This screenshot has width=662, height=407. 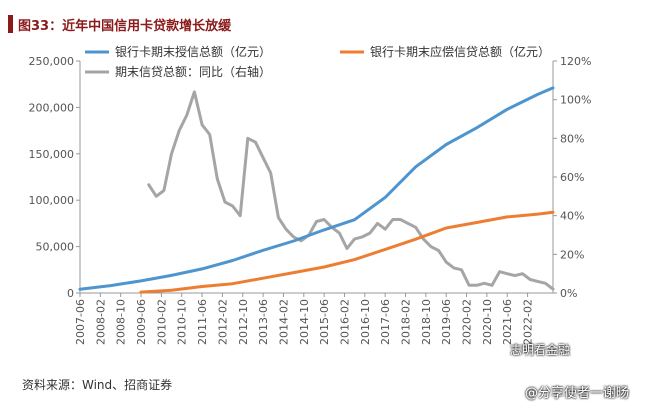 I want to click on legend-label-3: 期末信贷总额：同比（右轴）, so click(x=193, y=71).